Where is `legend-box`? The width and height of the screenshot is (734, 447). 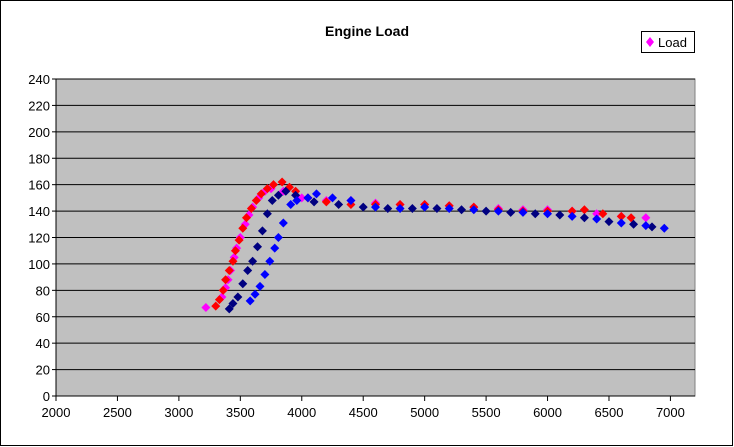
legend-box is located at coordinates (668, 42).